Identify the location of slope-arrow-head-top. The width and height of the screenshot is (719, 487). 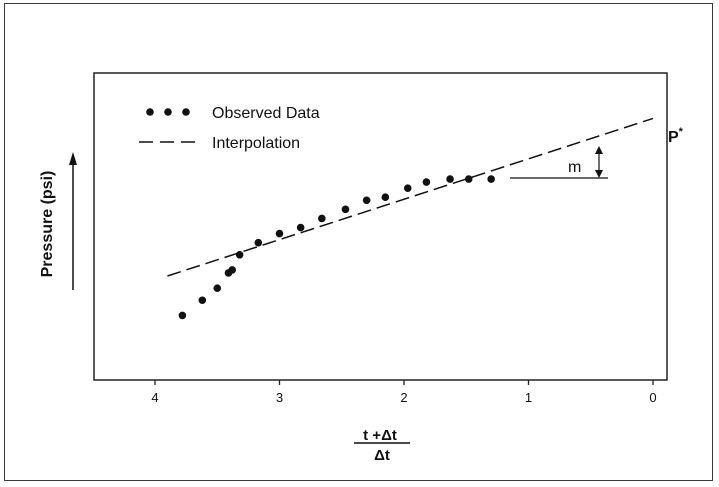
(599, 150).